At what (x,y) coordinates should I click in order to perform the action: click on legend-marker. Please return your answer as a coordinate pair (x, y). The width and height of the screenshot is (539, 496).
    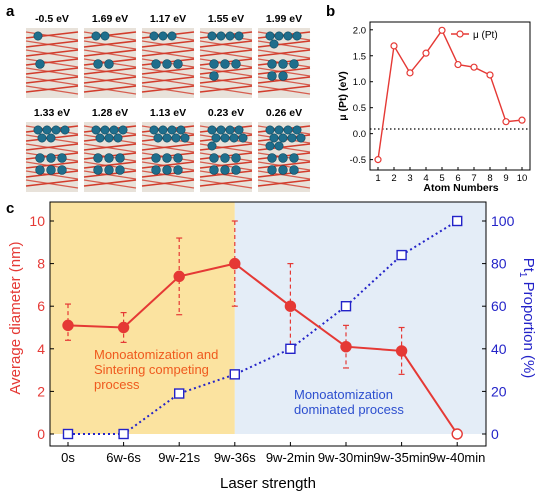
    Looking at the image, I should click on (460, 34).